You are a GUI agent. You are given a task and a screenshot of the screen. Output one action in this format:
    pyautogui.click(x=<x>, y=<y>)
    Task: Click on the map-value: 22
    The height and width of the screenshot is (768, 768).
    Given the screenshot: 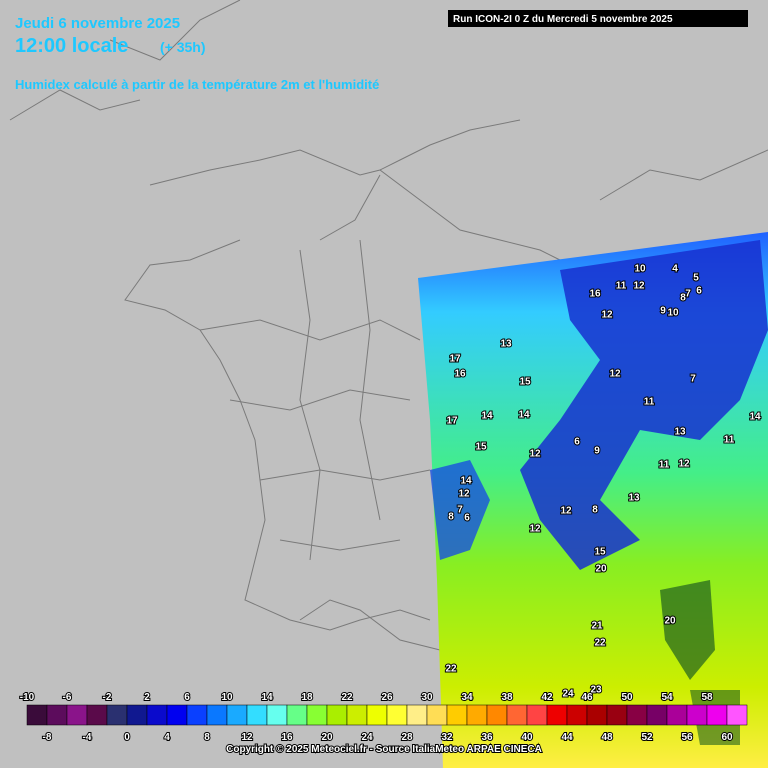 What is the action you would take?
    pyautogui.click(x=451, y=669)
    